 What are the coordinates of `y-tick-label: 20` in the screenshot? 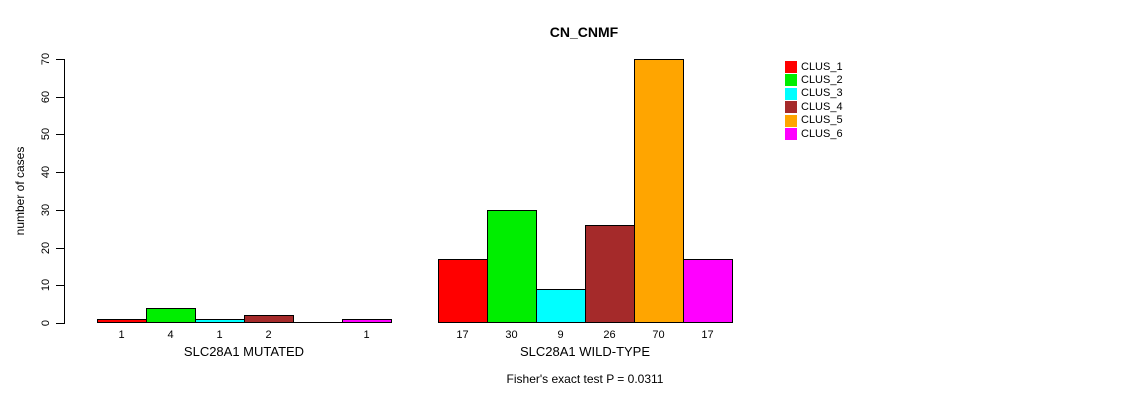 It's located at (46, 247).